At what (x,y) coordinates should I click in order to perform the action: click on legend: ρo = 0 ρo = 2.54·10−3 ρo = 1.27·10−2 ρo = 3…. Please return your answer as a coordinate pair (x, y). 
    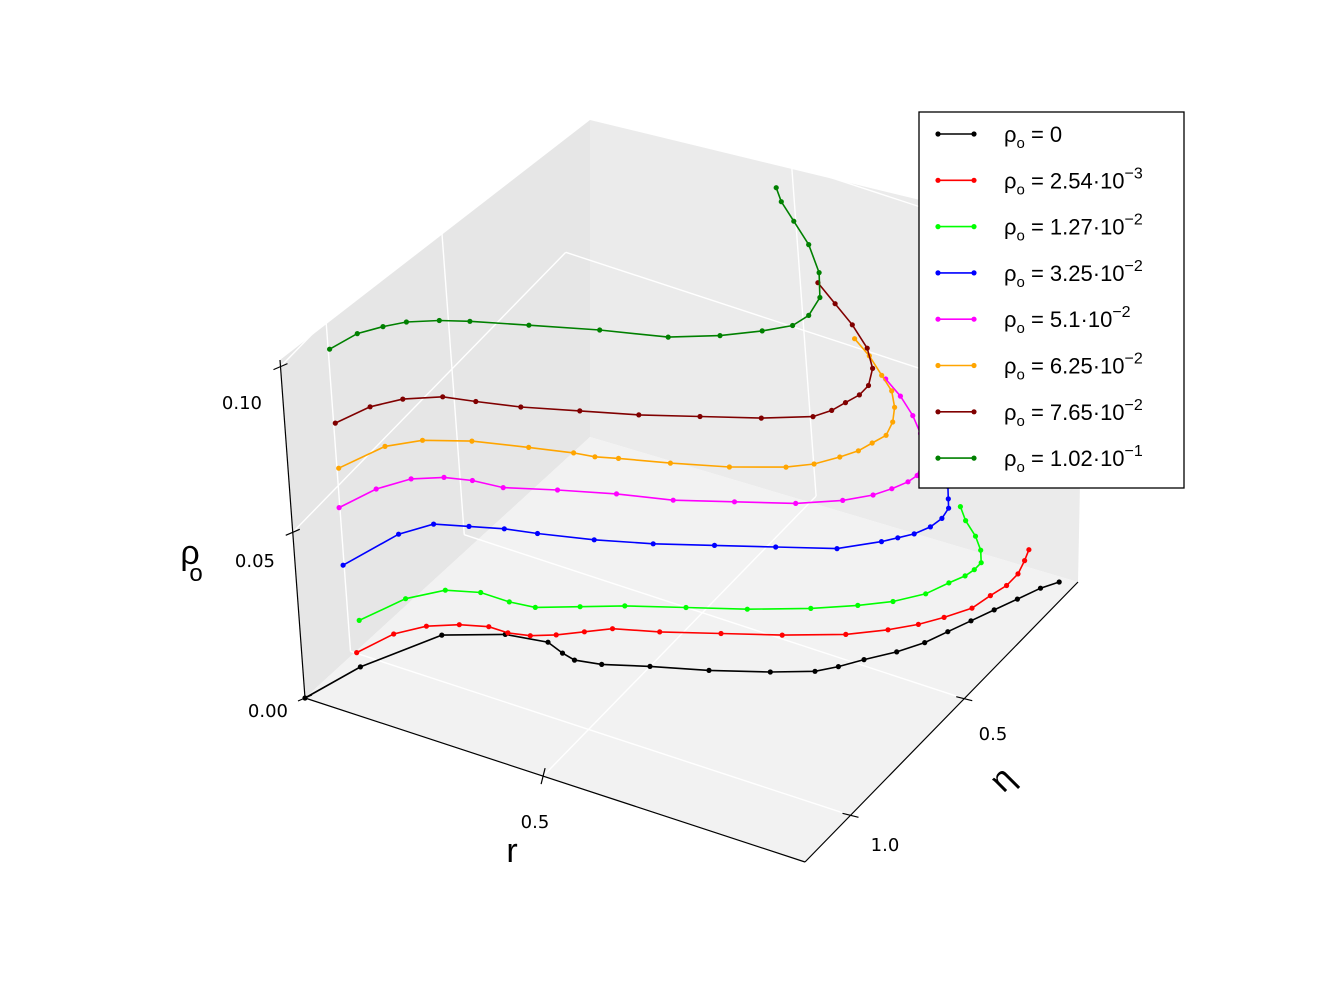
    Looking at the image, I should click on (1051, 300).